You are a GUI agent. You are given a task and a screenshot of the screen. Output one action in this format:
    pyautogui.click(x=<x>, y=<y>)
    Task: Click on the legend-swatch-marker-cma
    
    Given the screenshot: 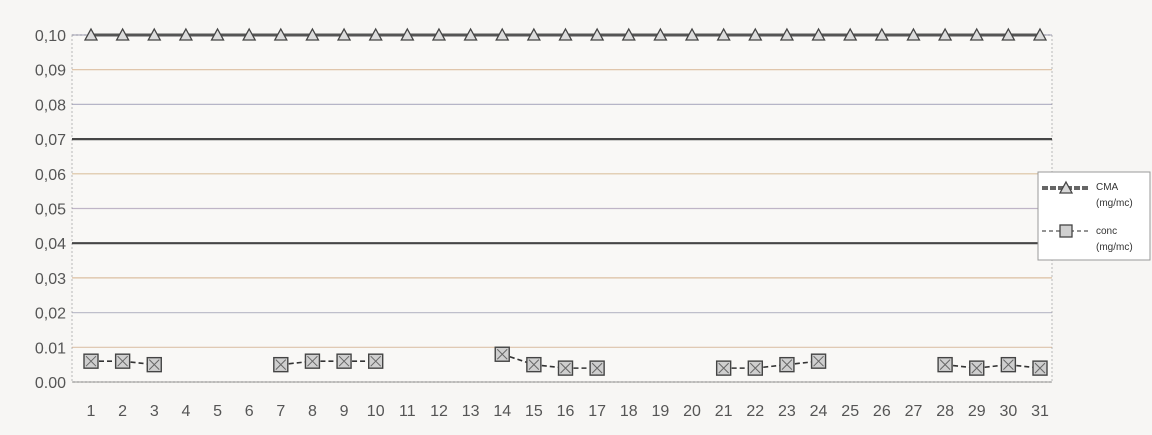 What is the action you would take?
    pyautogui.click(x=1066, y=187)
    